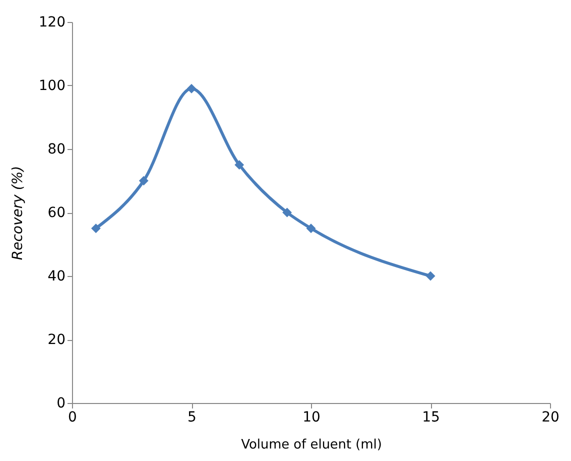 The height and width of the screenshot is (461, 571). Describe the element at coordinates (52, 22) in the screenshot. I see `y-tick-label: 120` at that location.